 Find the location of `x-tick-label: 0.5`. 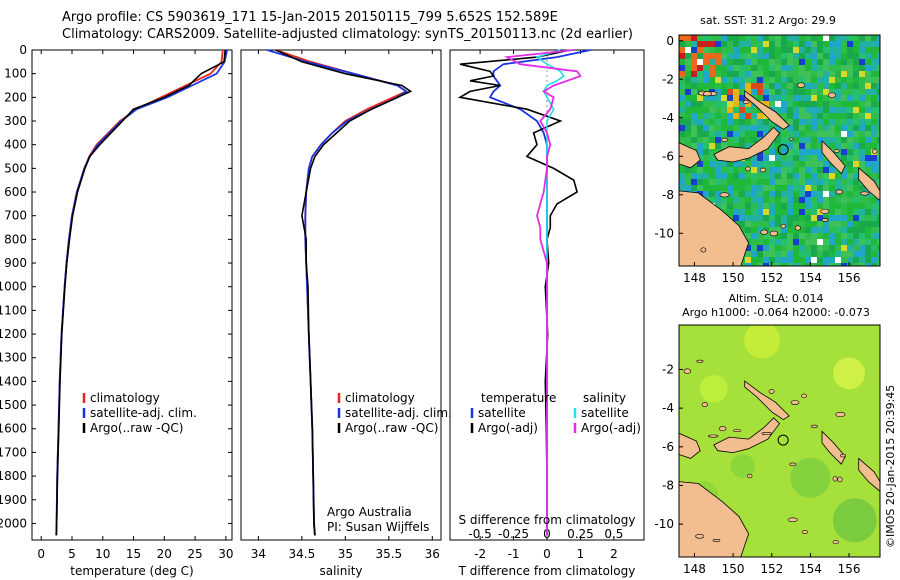

x-tick-label: 0.5 is located at coordinates (613, 534).